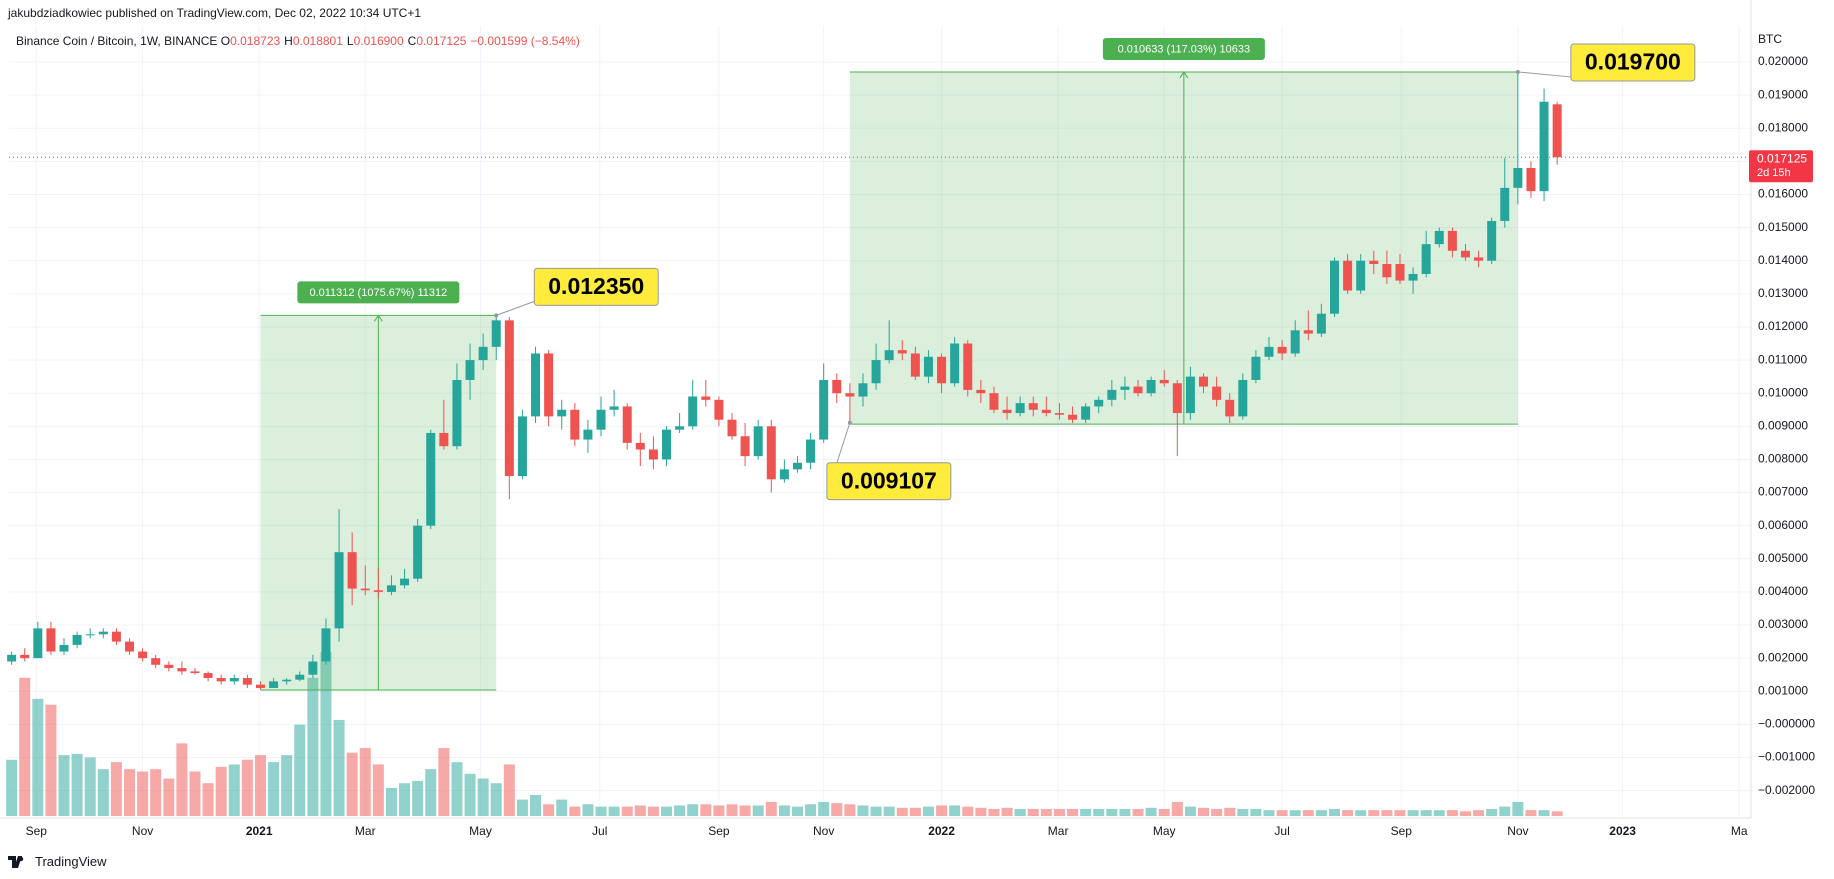 This screenshot has width=1834, height=879. I want to click on y-tick-label: 0.018000, so click(1783, 127).